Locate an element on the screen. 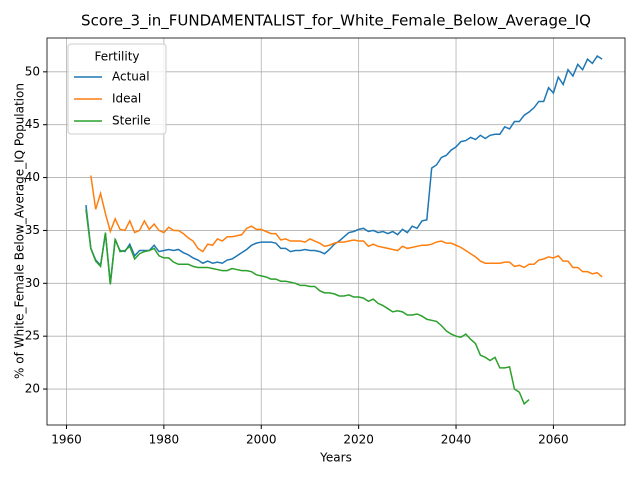  legend-label: Actual is located at coordinates (131, 77).